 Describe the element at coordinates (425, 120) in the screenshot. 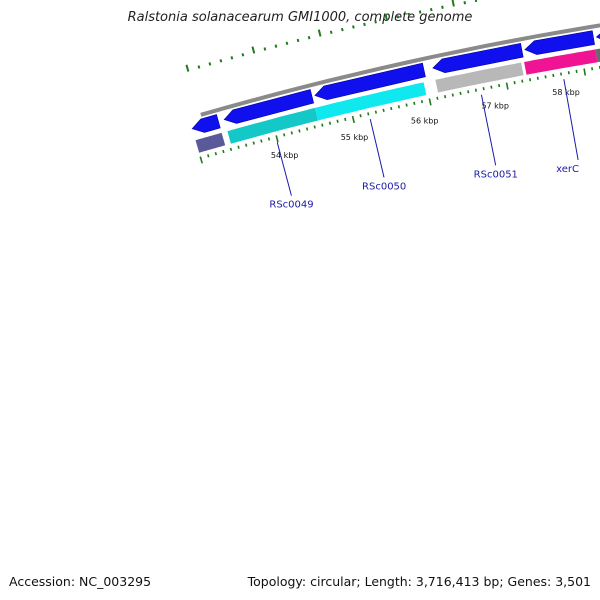

I see `scale-label: 56 kbp` at that location.